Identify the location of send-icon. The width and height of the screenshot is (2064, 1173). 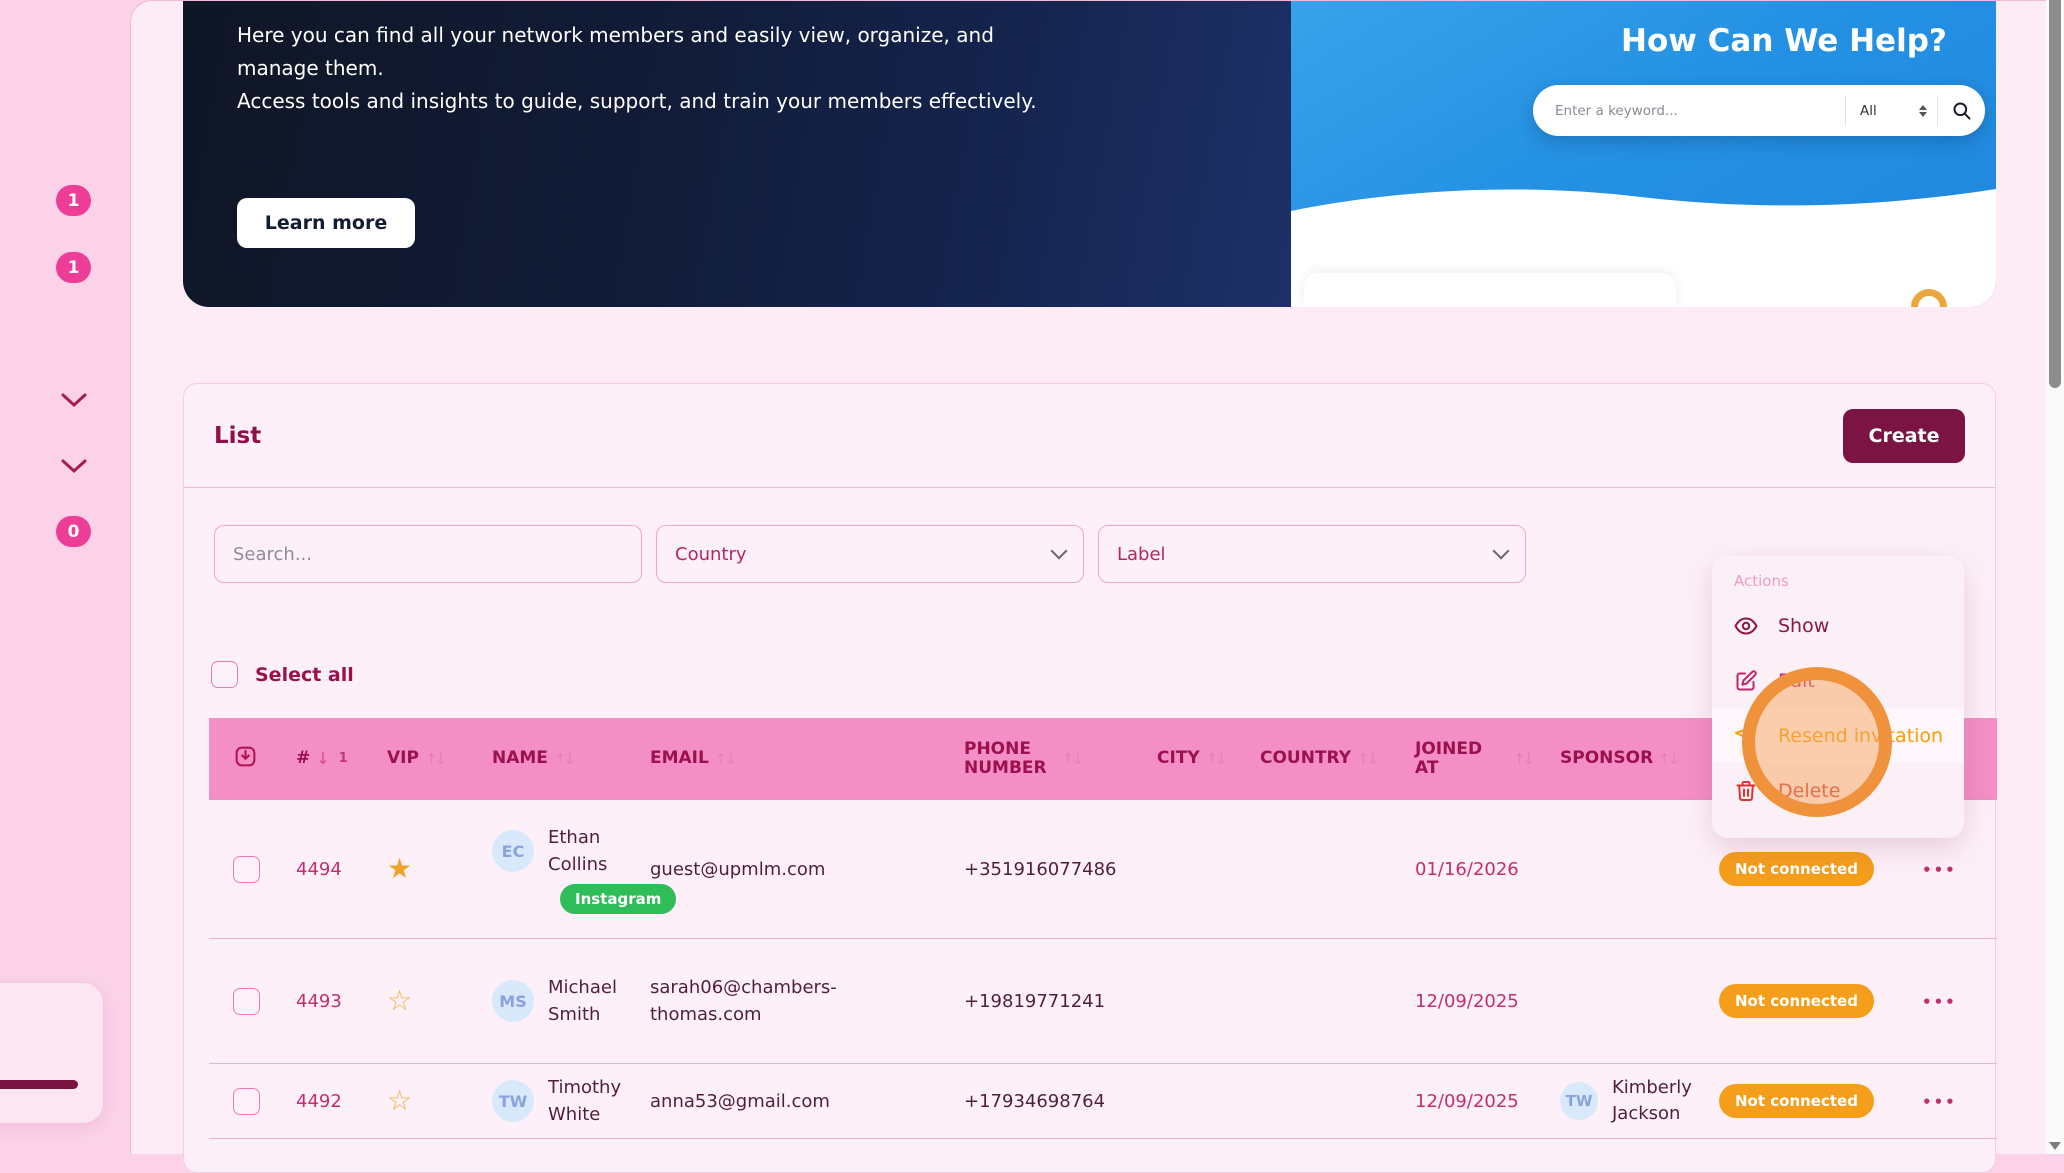
(1746, 735).